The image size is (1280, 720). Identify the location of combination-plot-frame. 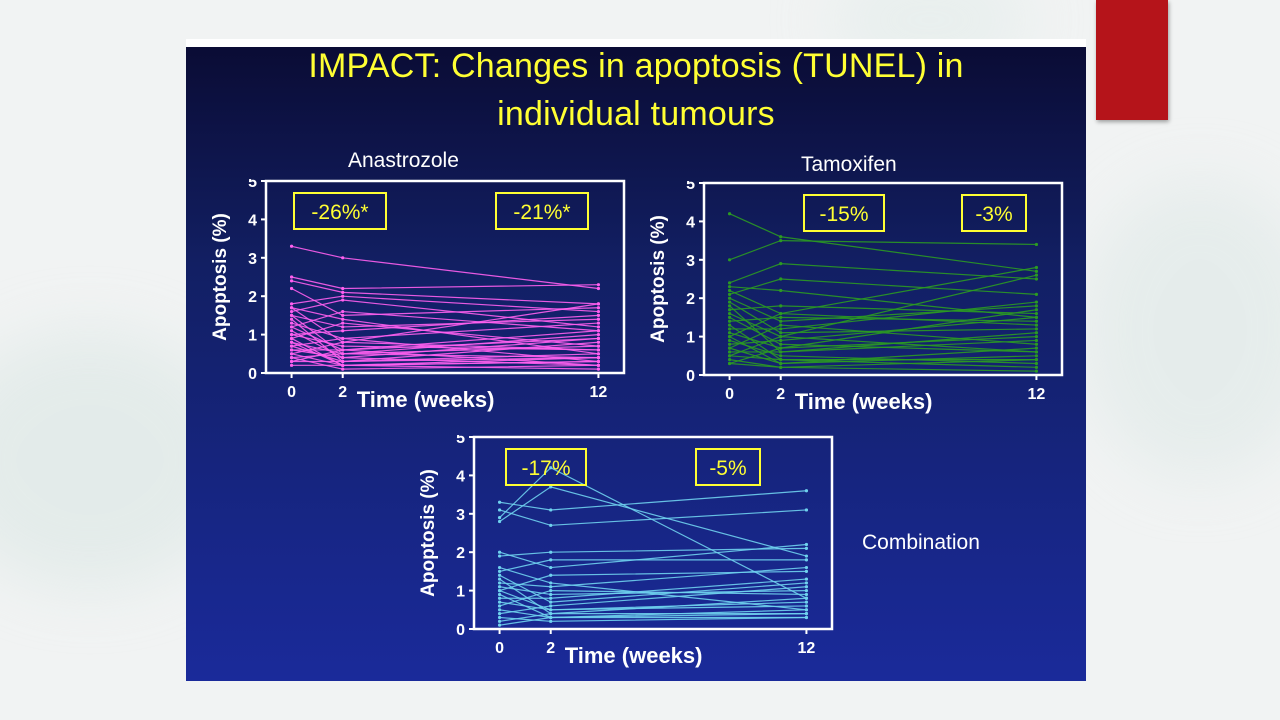
(653, 533).